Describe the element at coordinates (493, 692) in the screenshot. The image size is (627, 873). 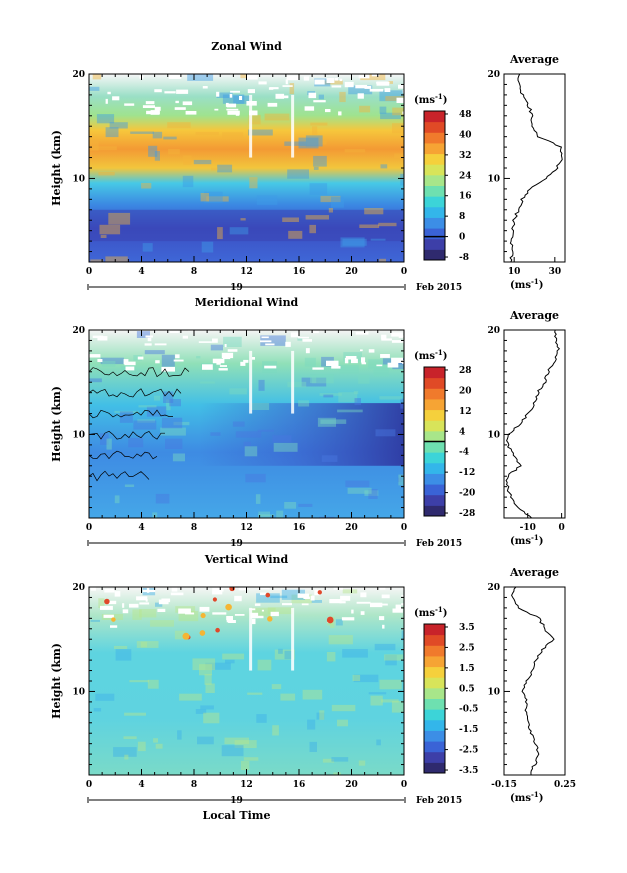
I see `profile-y-tick-label: 10` at that location.